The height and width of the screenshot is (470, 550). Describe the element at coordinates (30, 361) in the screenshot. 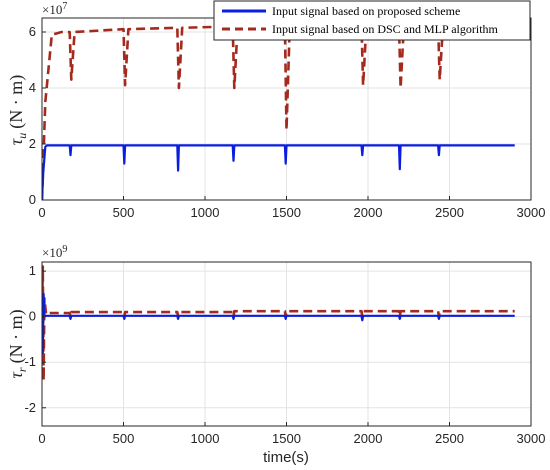

I see `bottom-y-tick-label: -1` at that location.